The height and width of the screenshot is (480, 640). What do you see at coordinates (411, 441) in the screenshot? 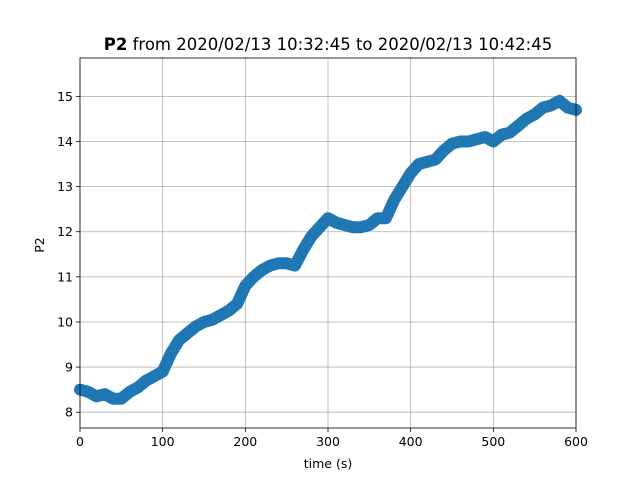
I see `x-tick-label: 400` at bounding box center [411, 441].